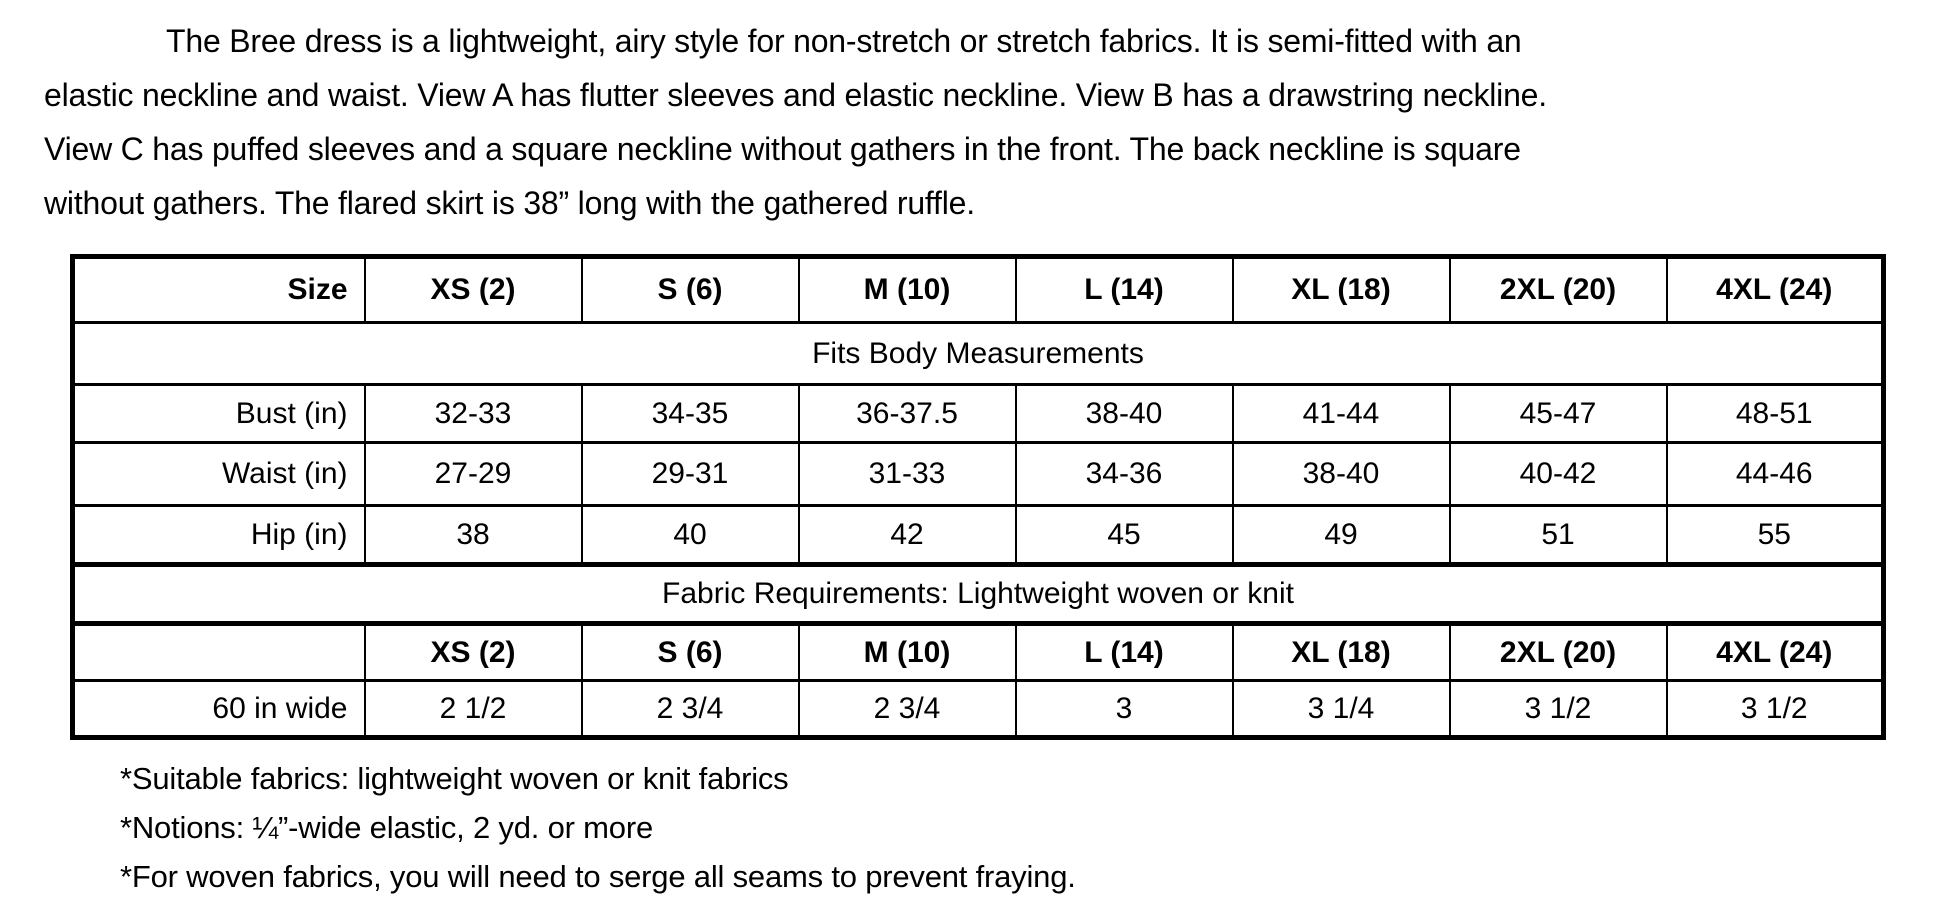  Describe the element at coordinates (218, 473) in the screenshot. I see `row-label: Waist (in)` at that location.